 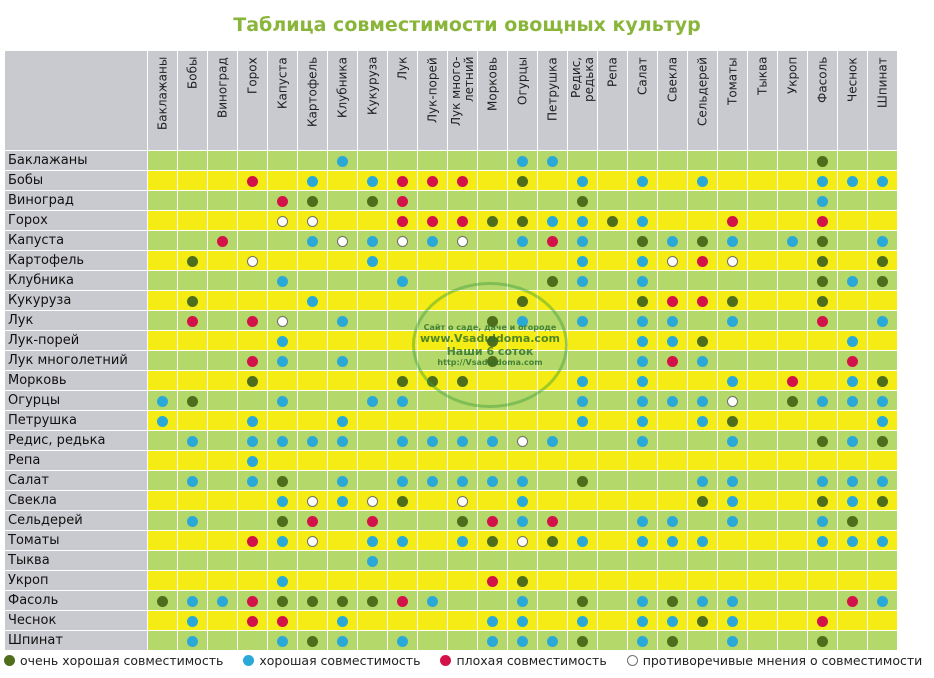 What do you see at coordinates (192, 100) in the screenshot?
I see `column-header: Бобы` at bounding box center [192, 100].